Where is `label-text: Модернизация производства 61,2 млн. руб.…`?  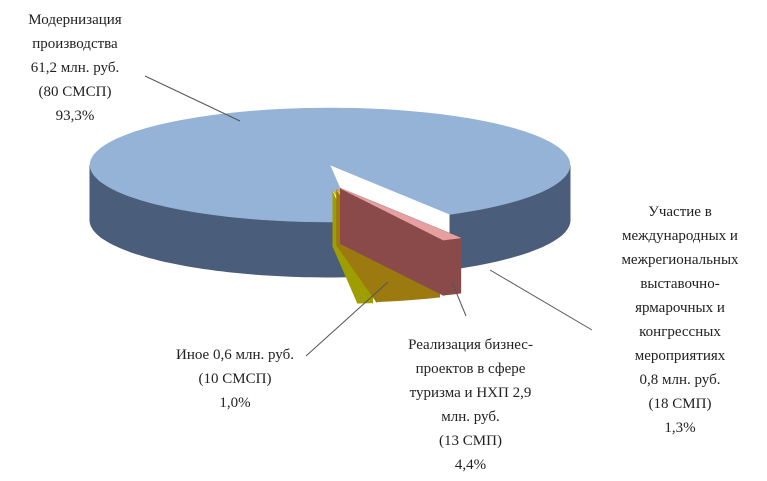 label-text: Модернизация производства 61,2 млн. руб.… is located at coordinates (75, 56).